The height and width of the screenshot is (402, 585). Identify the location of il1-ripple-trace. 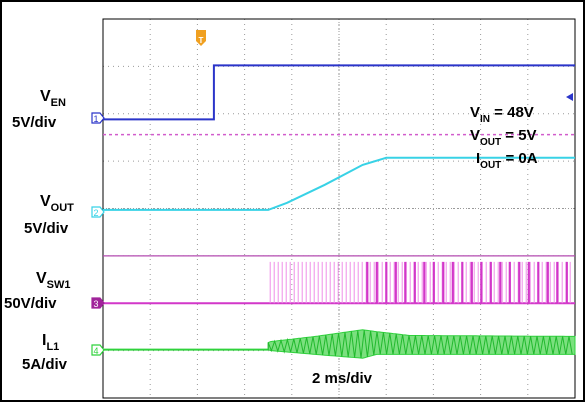
(420, 344).